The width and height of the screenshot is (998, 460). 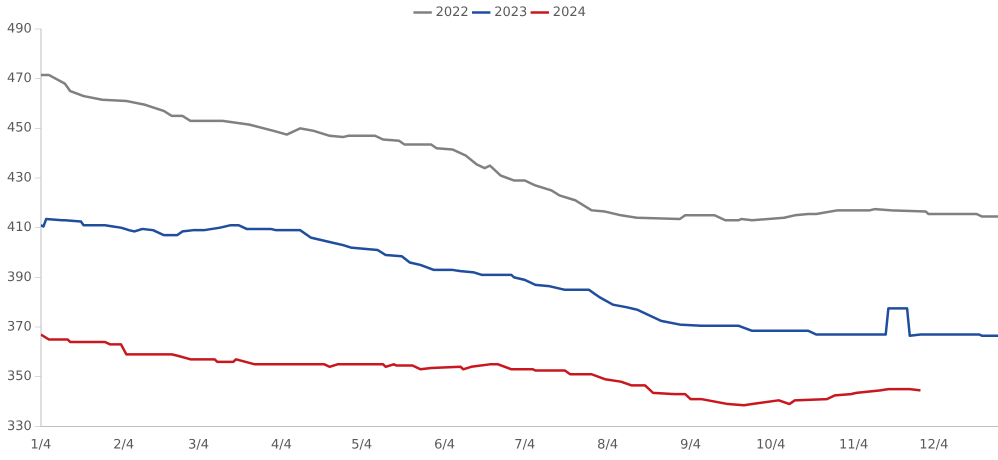 I want to click on y-tick-label: 390, so click(x=19, y=277).